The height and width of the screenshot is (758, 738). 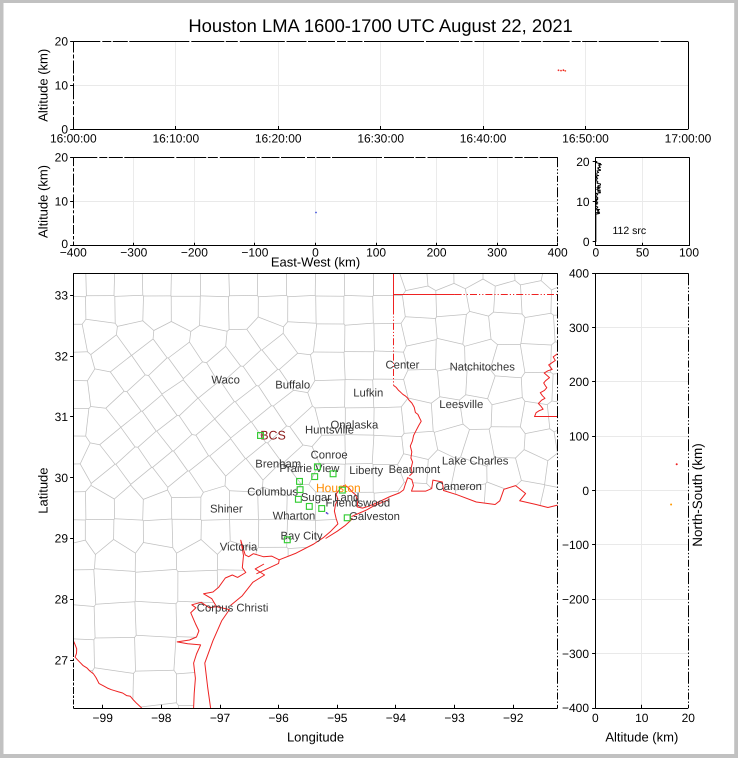 I want to click on svg-text: 28, so click(x=62, y=600).